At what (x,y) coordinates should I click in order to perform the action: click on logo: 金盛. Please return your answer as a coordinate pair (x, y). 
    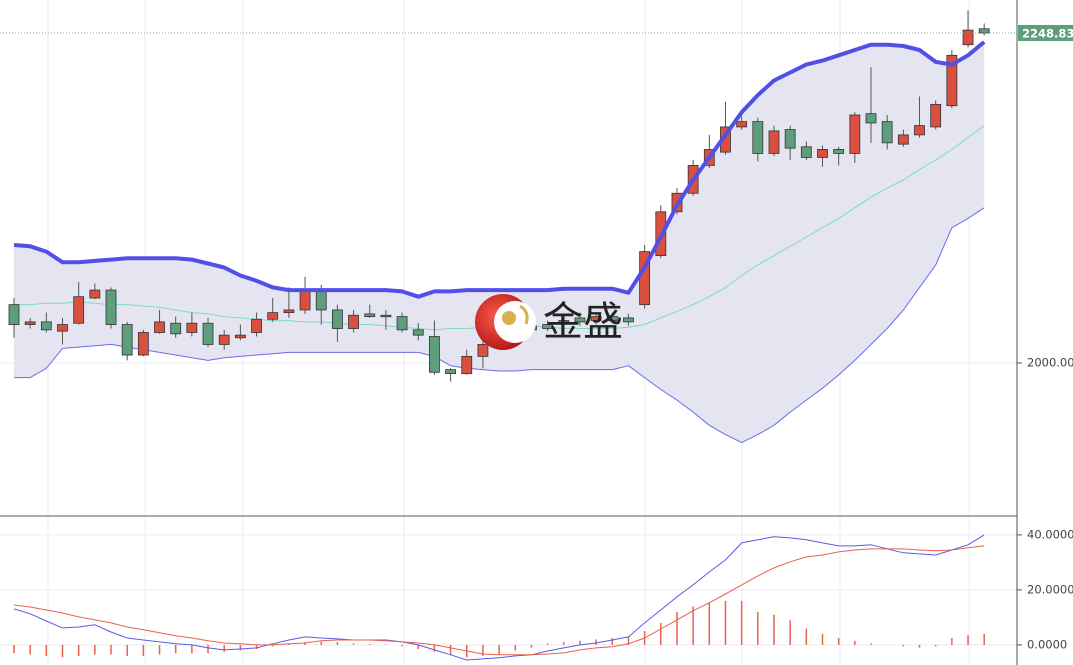
    Looking at the image, I should click on (549, 322).